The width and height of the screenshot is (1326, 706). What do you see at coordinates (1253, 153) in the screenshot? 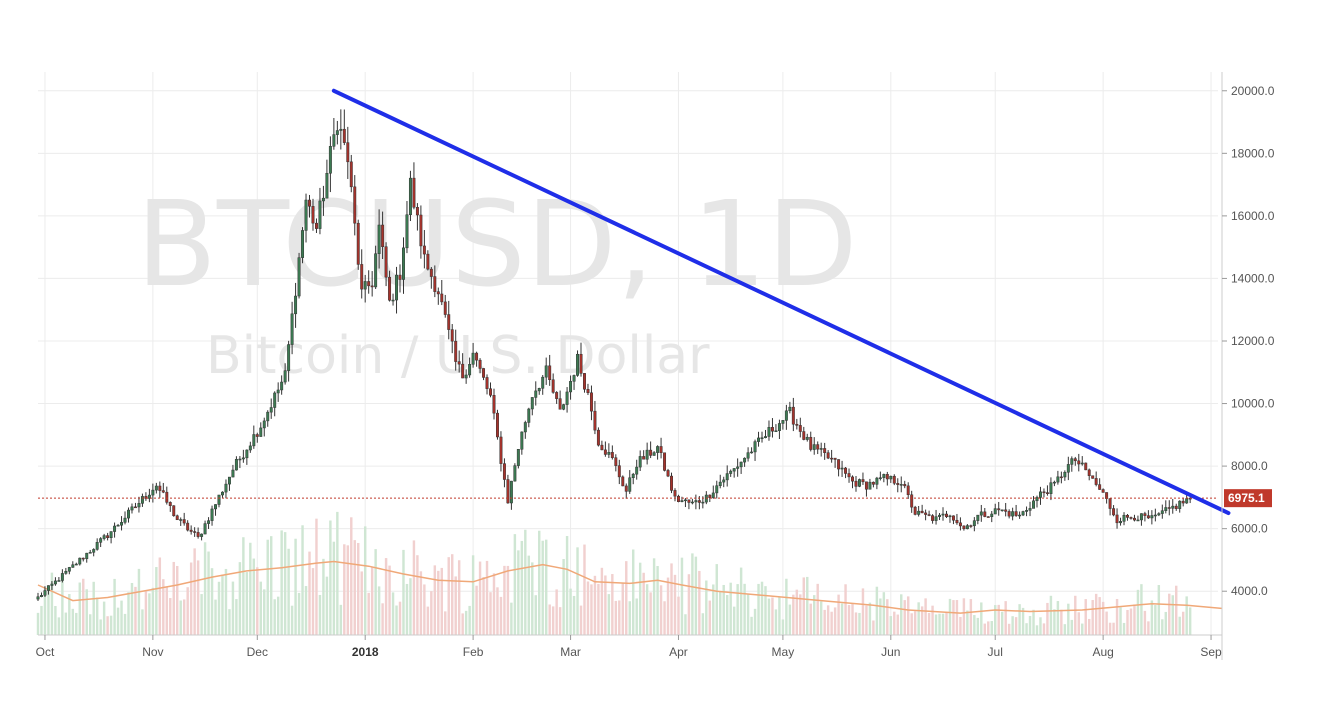
I see `y-tick-label: 18000.0` at bounding box center [1253, 153].